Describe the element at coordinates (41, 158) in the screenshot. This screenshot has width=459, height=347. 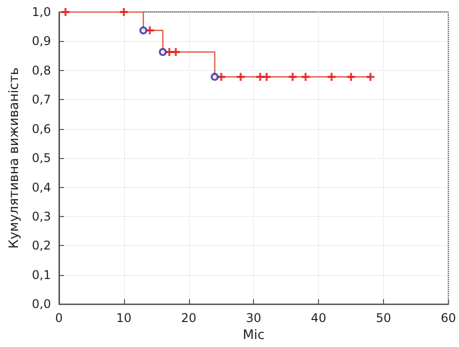
I see `y-tick-label: 0,5` at that location.